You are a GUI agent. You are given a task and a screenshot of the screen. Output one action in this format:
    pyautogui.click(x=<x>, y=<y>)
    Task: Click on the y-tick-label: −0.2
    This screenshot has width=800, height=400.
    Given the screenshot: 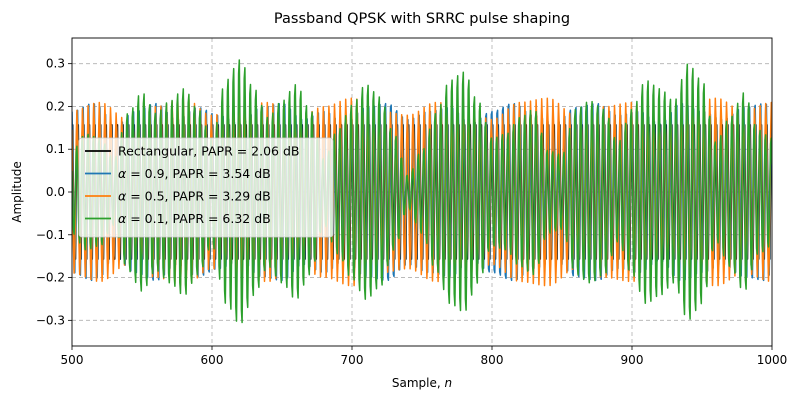 What is the action you would take?
    pyautogui.click(x=50, y=278)
    